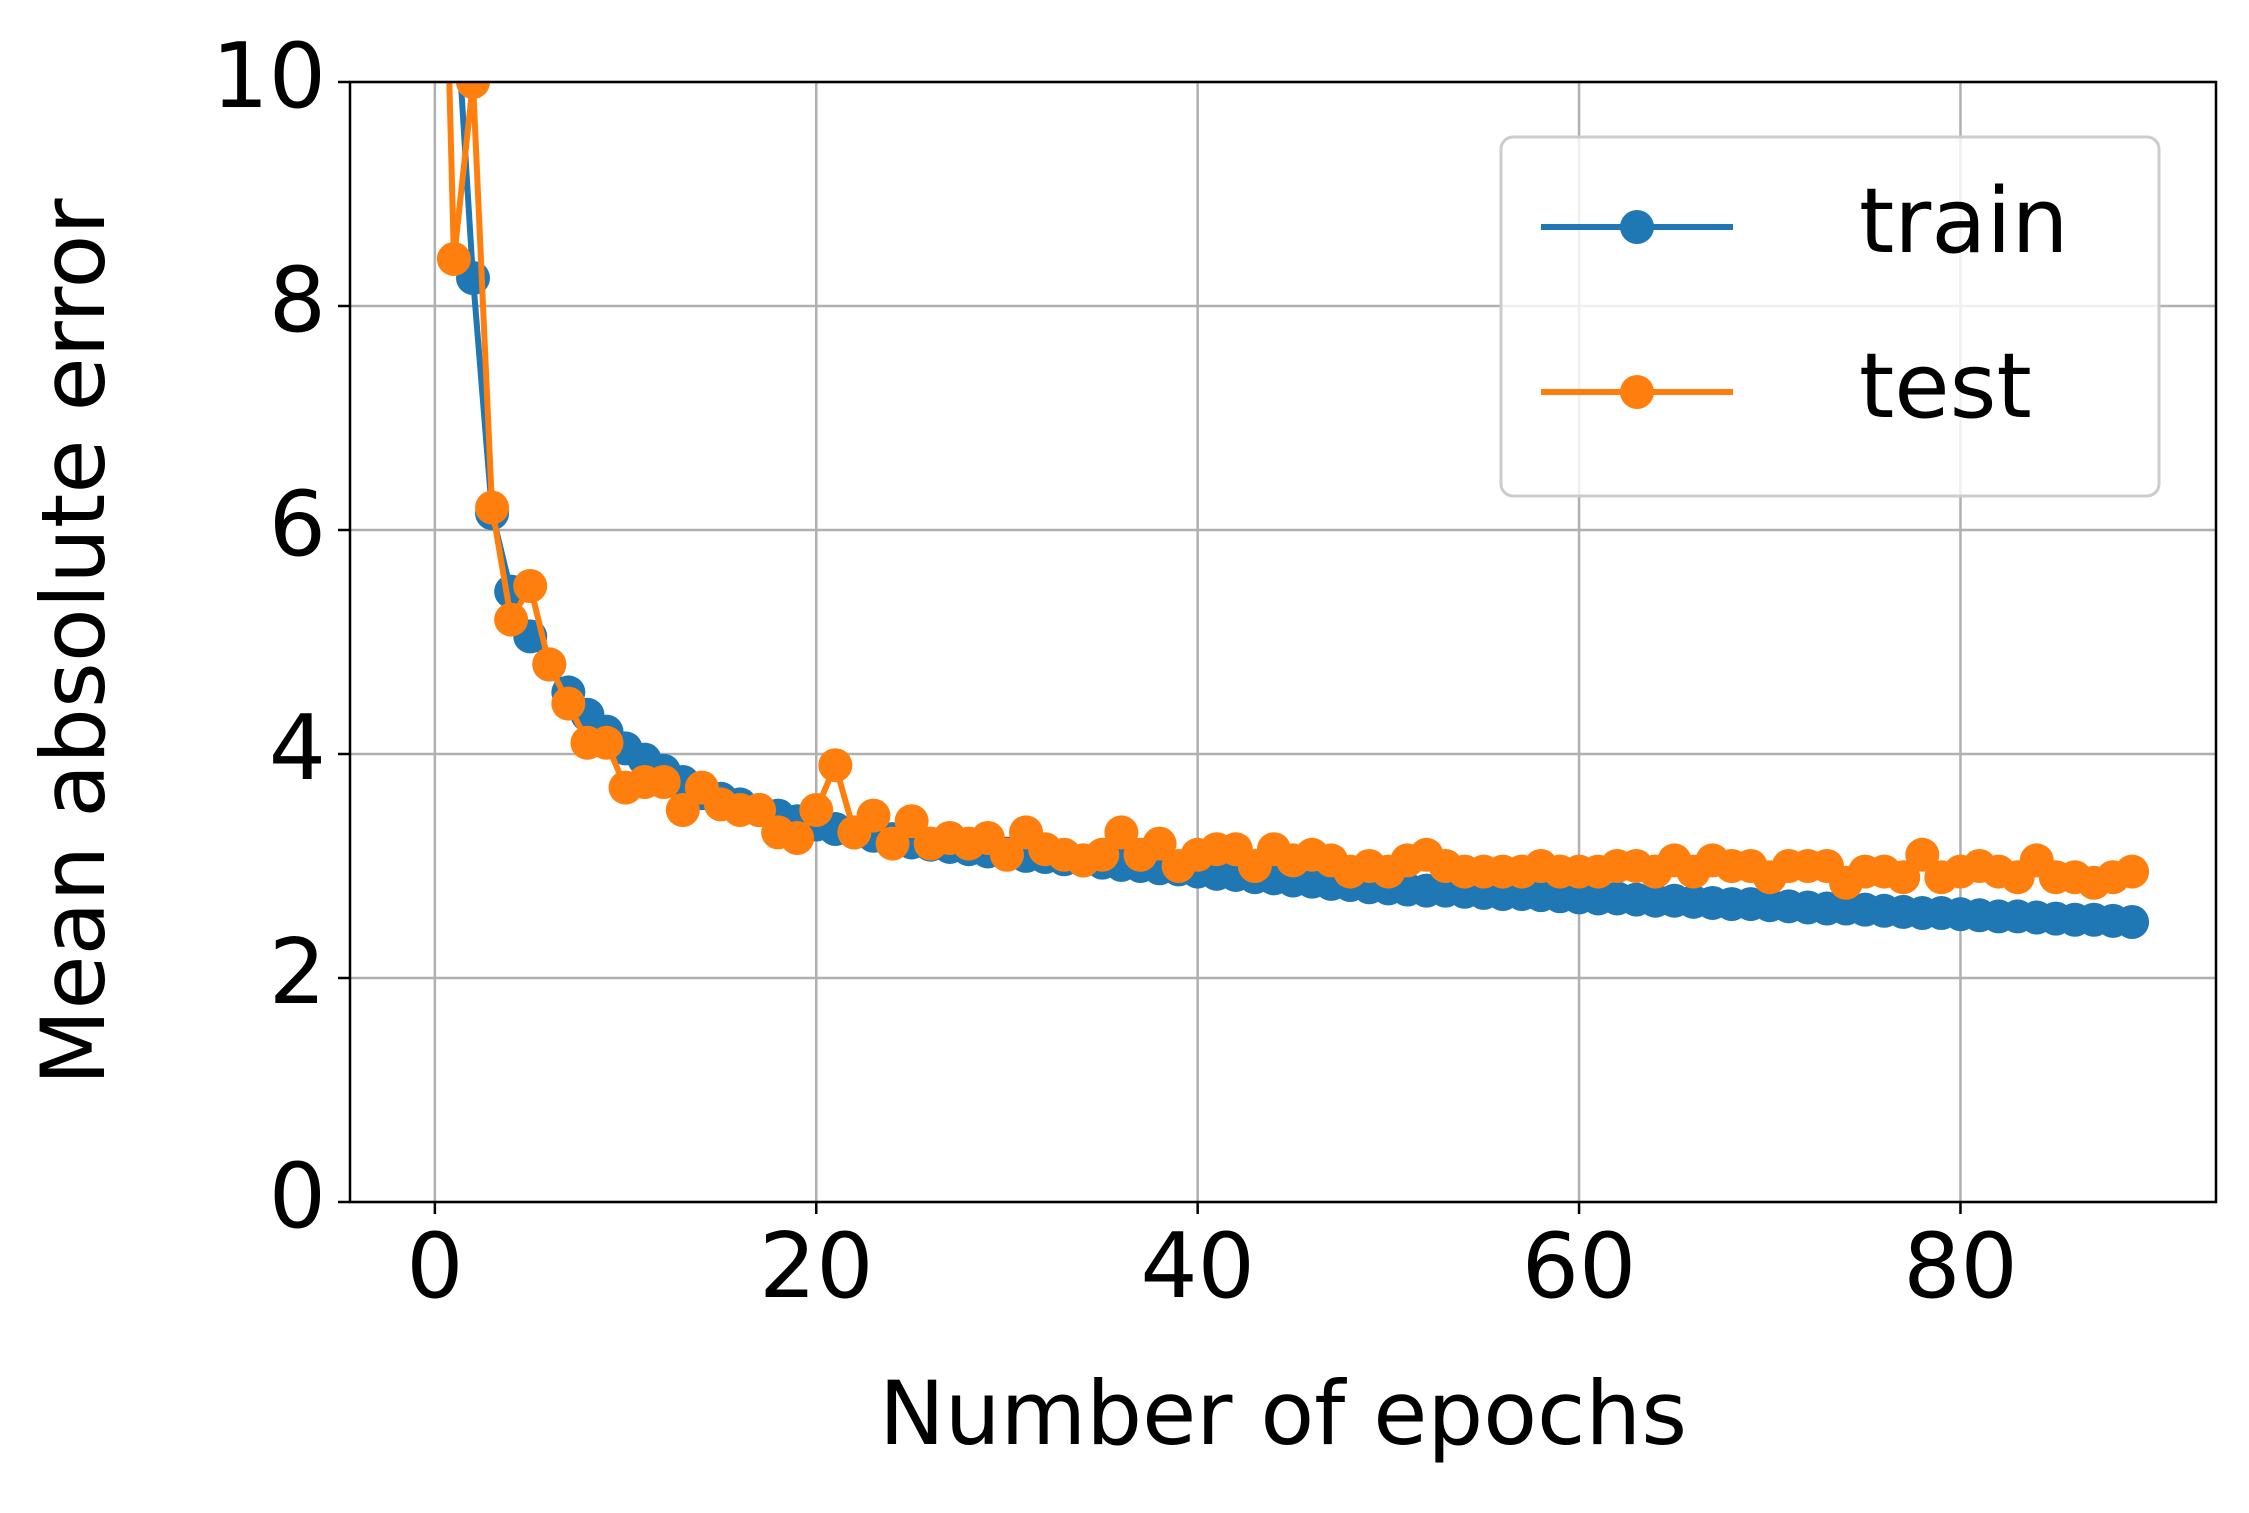 This screenshot has width=2249, height=1513. I want to click on y-tick-label: 0, so click(297, 1196).